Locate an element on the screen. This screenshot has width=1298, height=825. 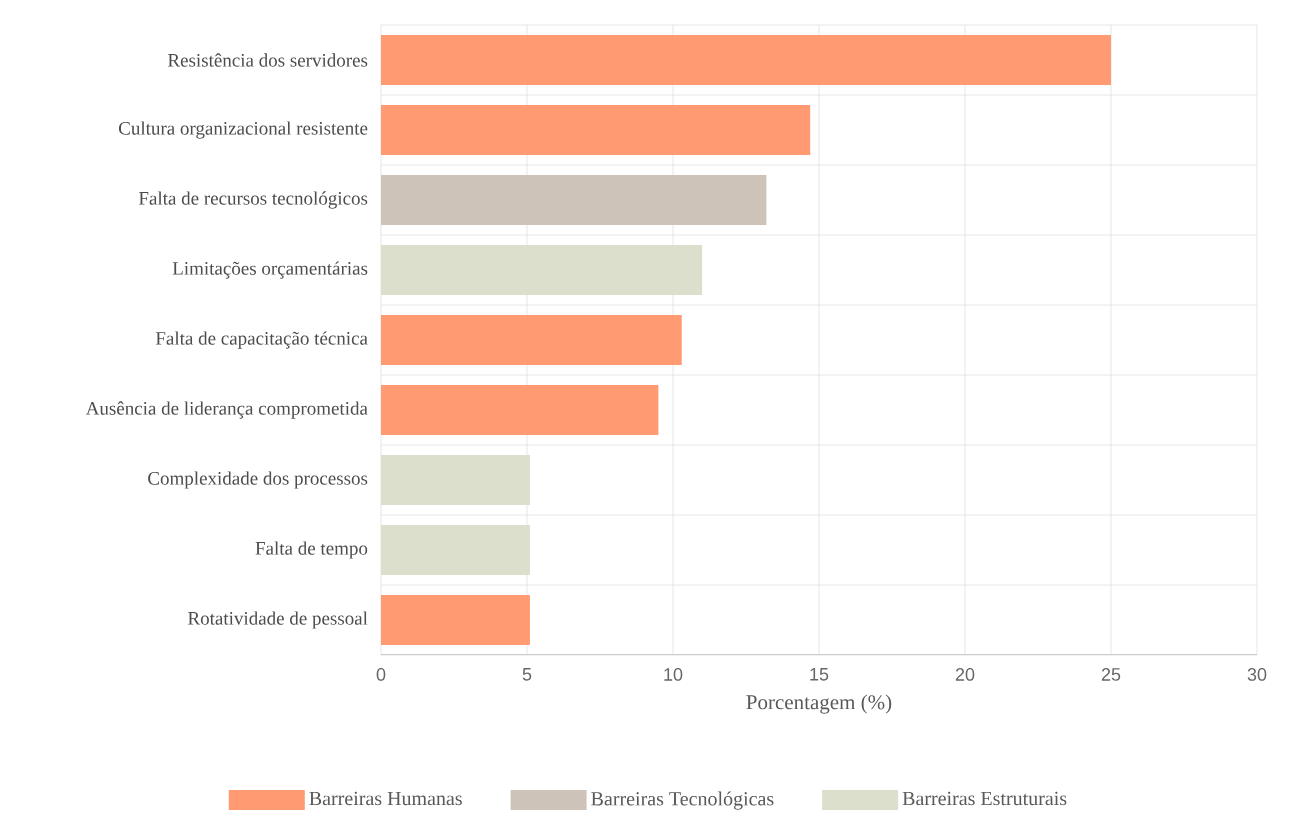
y-tick-label: Falta de capacitação técnica is located at coordinates (261, 340).